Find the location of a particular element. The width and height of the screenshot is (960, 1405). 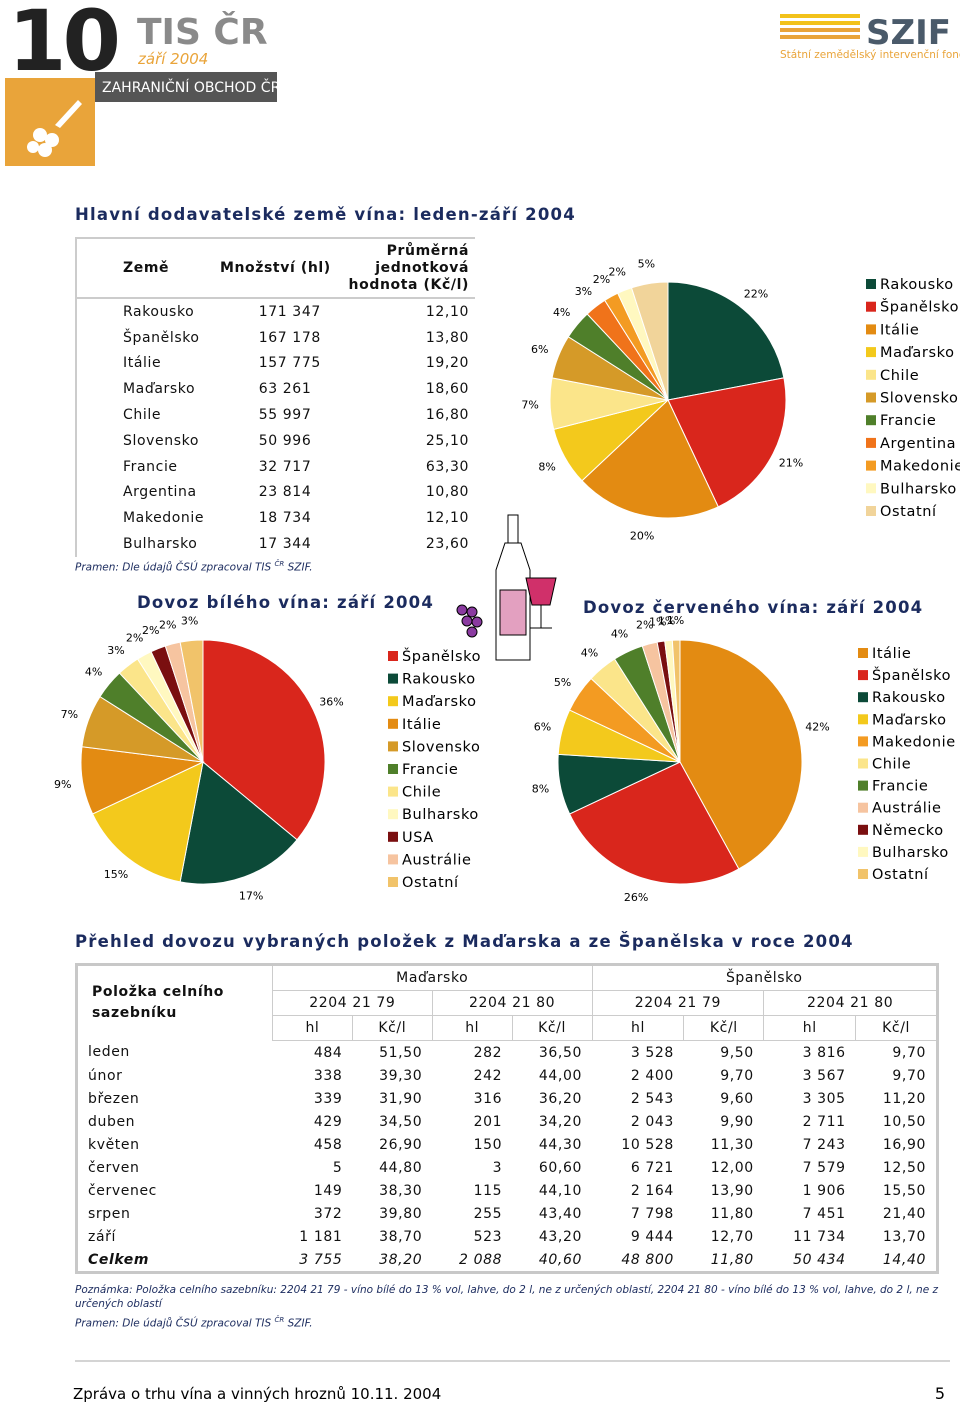

table-row: Makedonie 18 734 12,10 is located at coordinates (275, 518).